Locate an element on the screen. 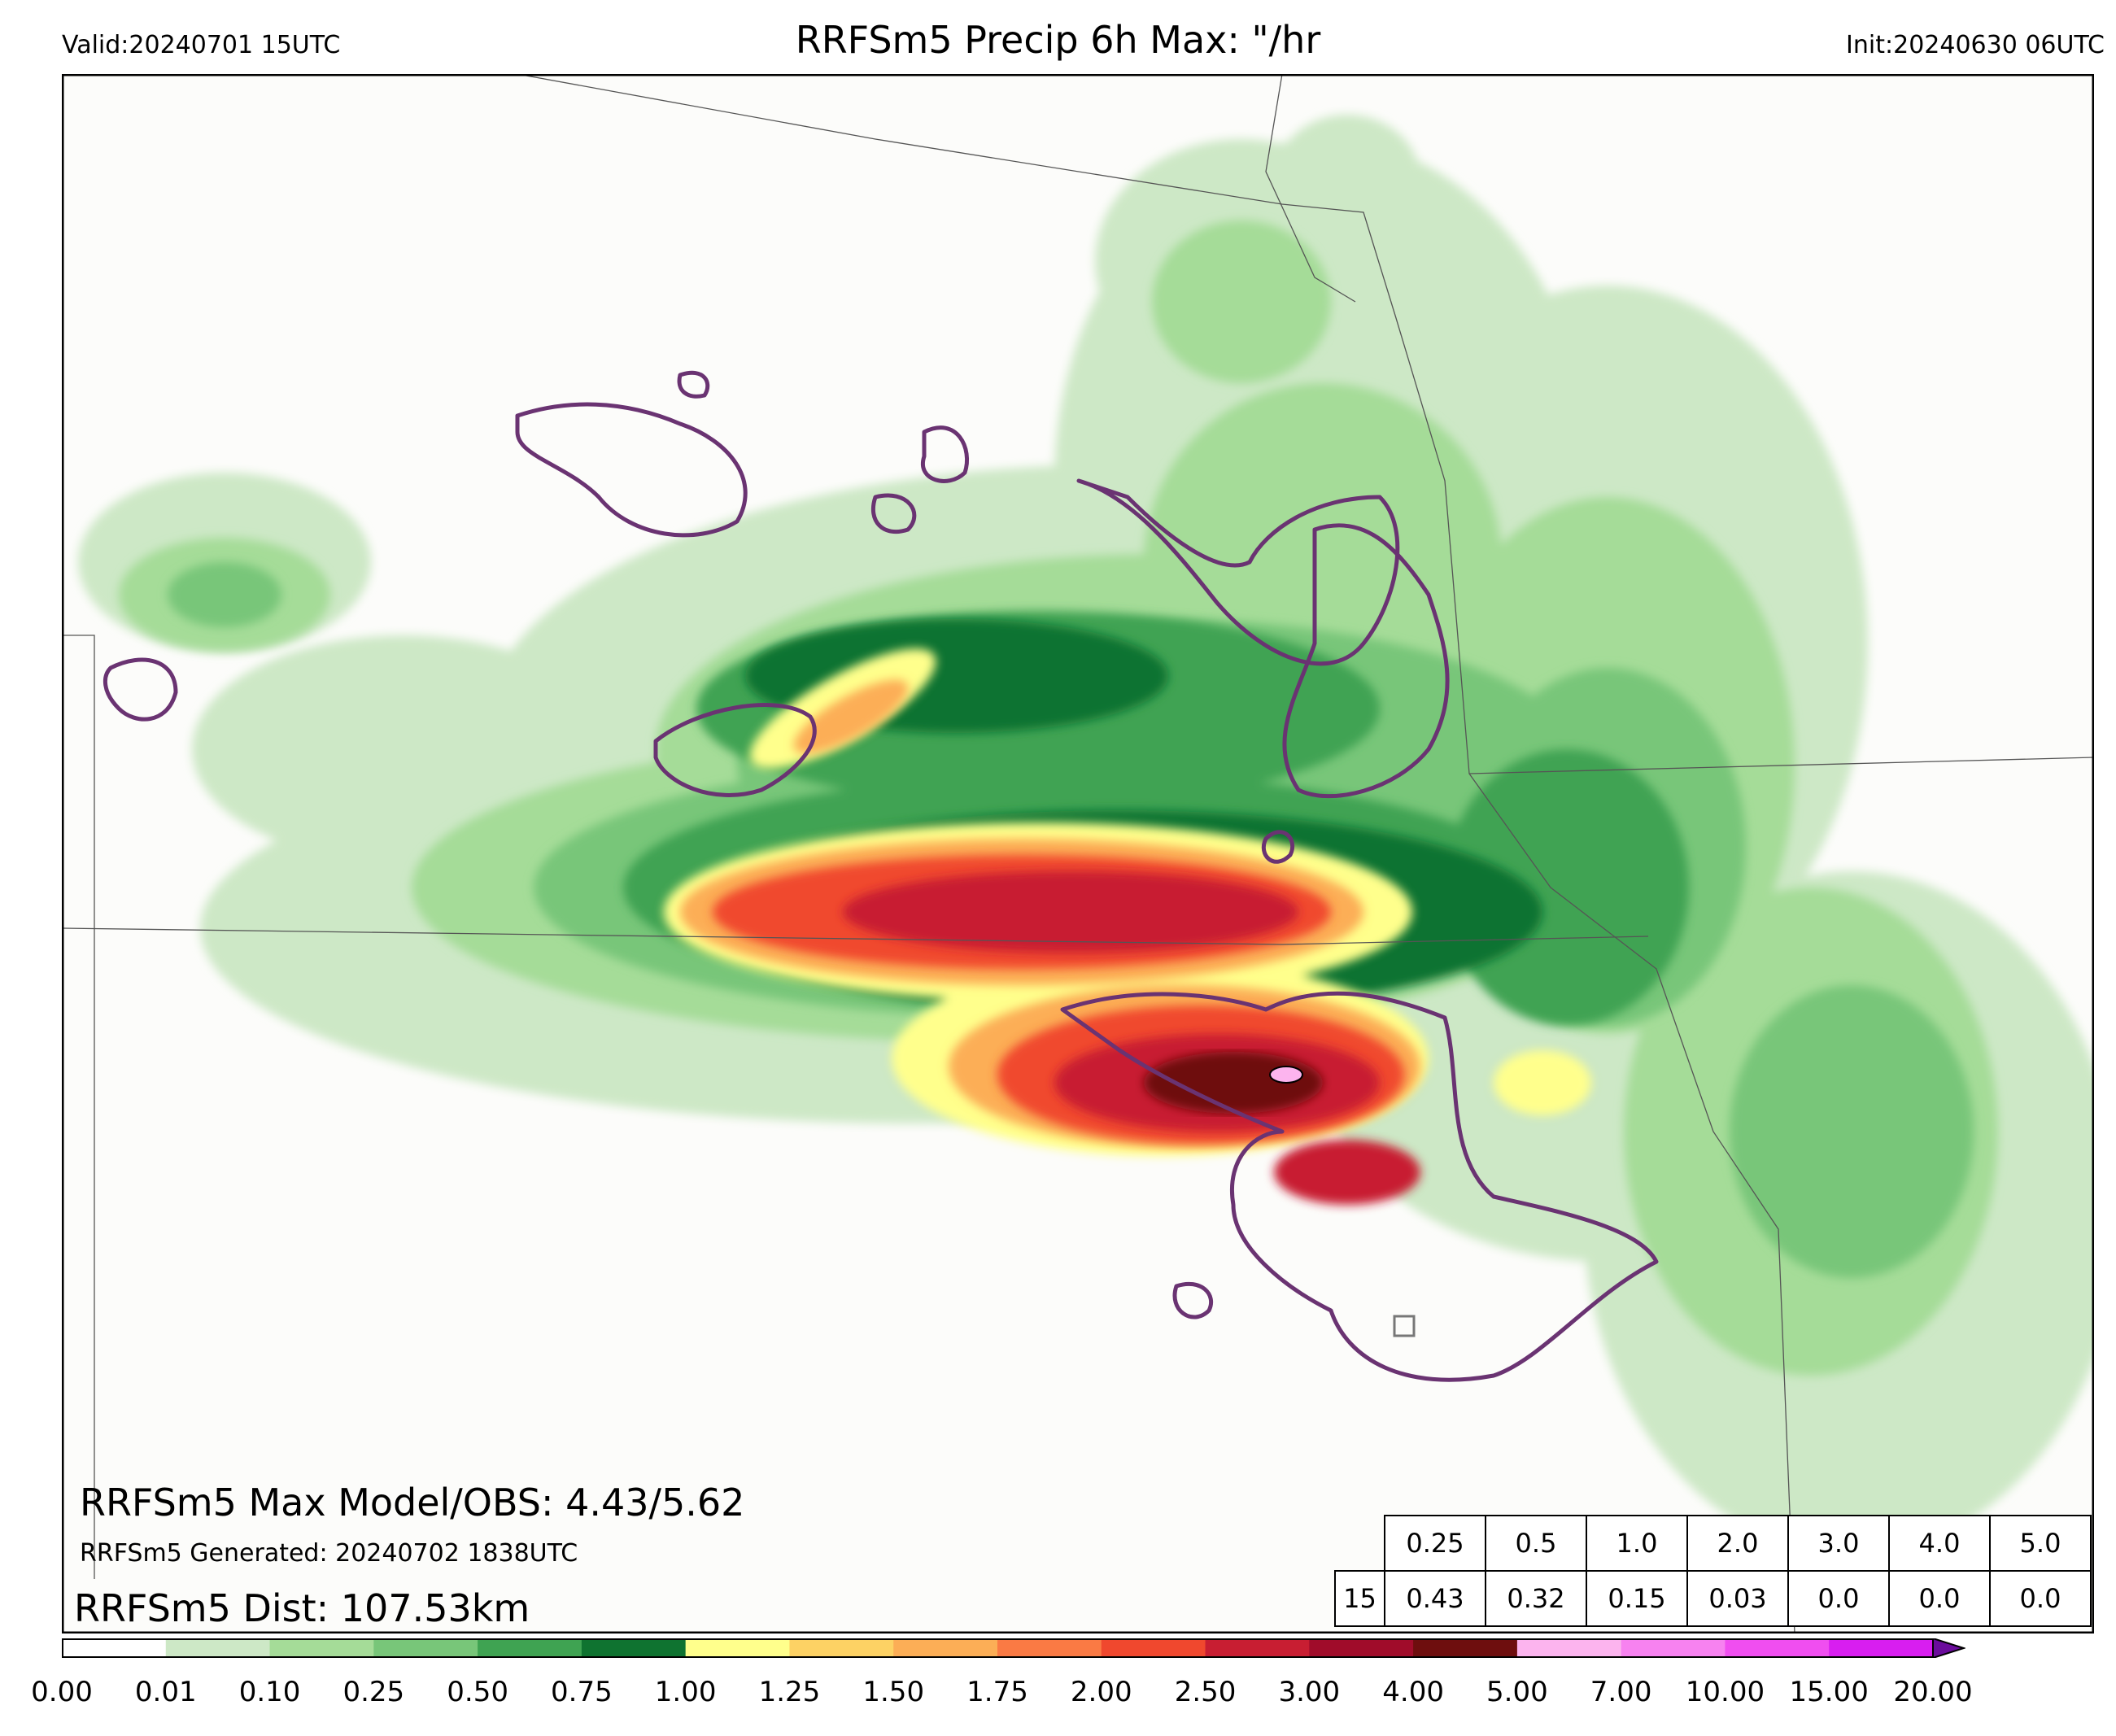 This screenshot has width=2116, height=1736. colorbar-tick-label: 0.50 is located at coordinates (478, 1692).